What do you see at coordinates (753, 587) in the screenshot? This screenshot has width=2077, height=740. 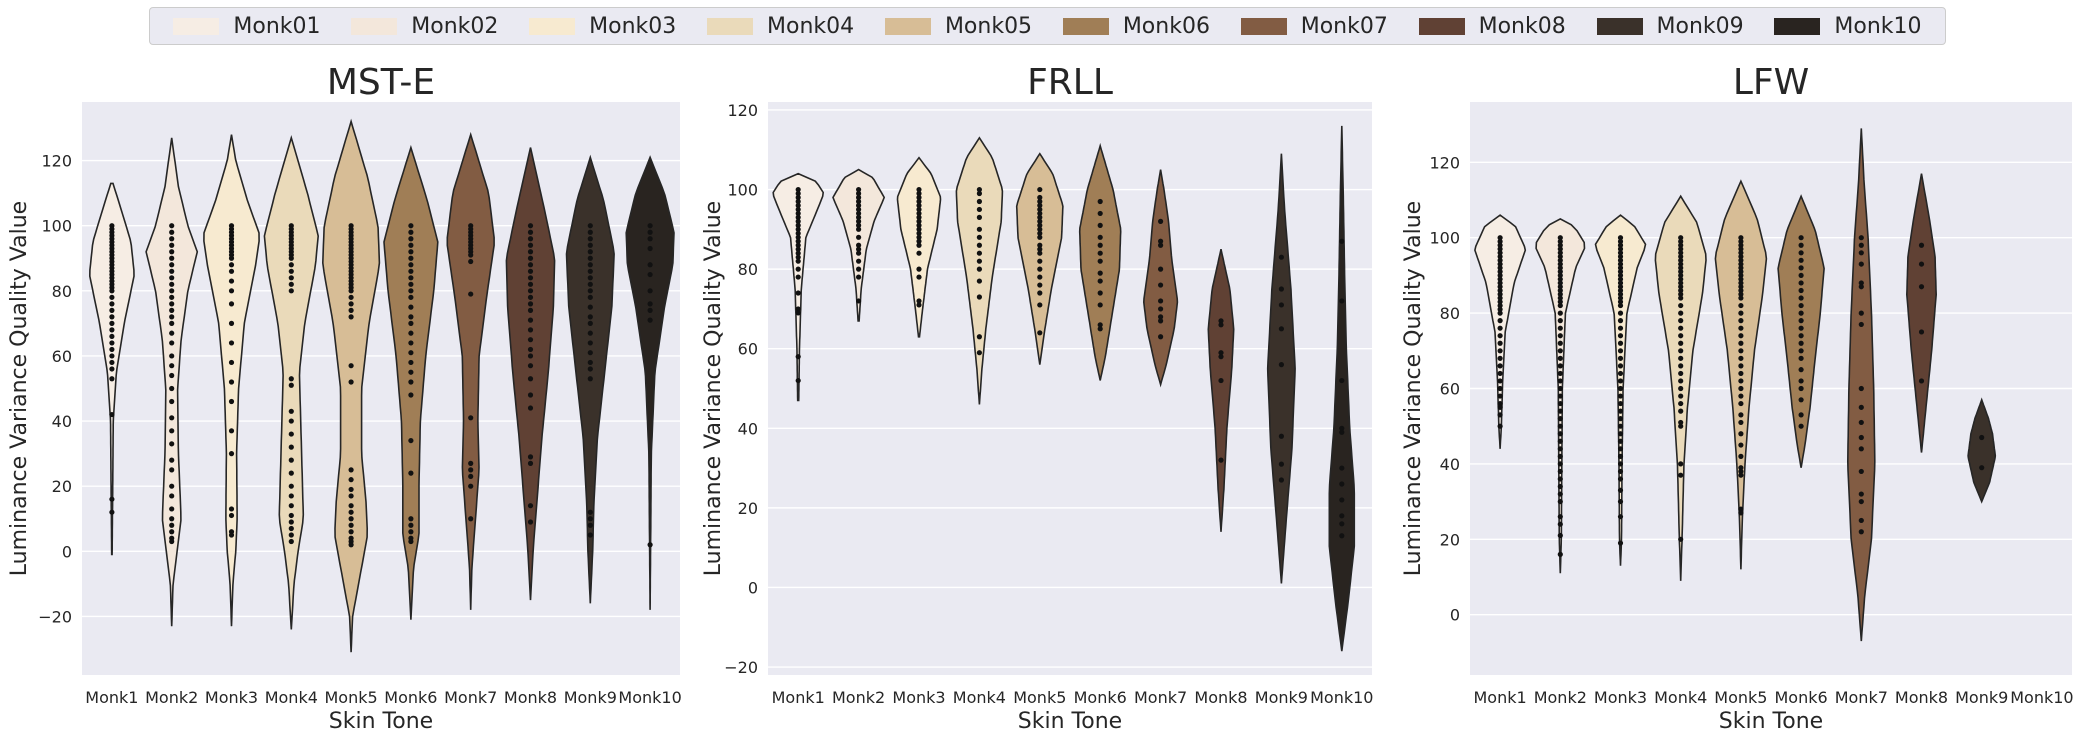 I see `y-tick-label: 0` at bounding box center [753, 587].